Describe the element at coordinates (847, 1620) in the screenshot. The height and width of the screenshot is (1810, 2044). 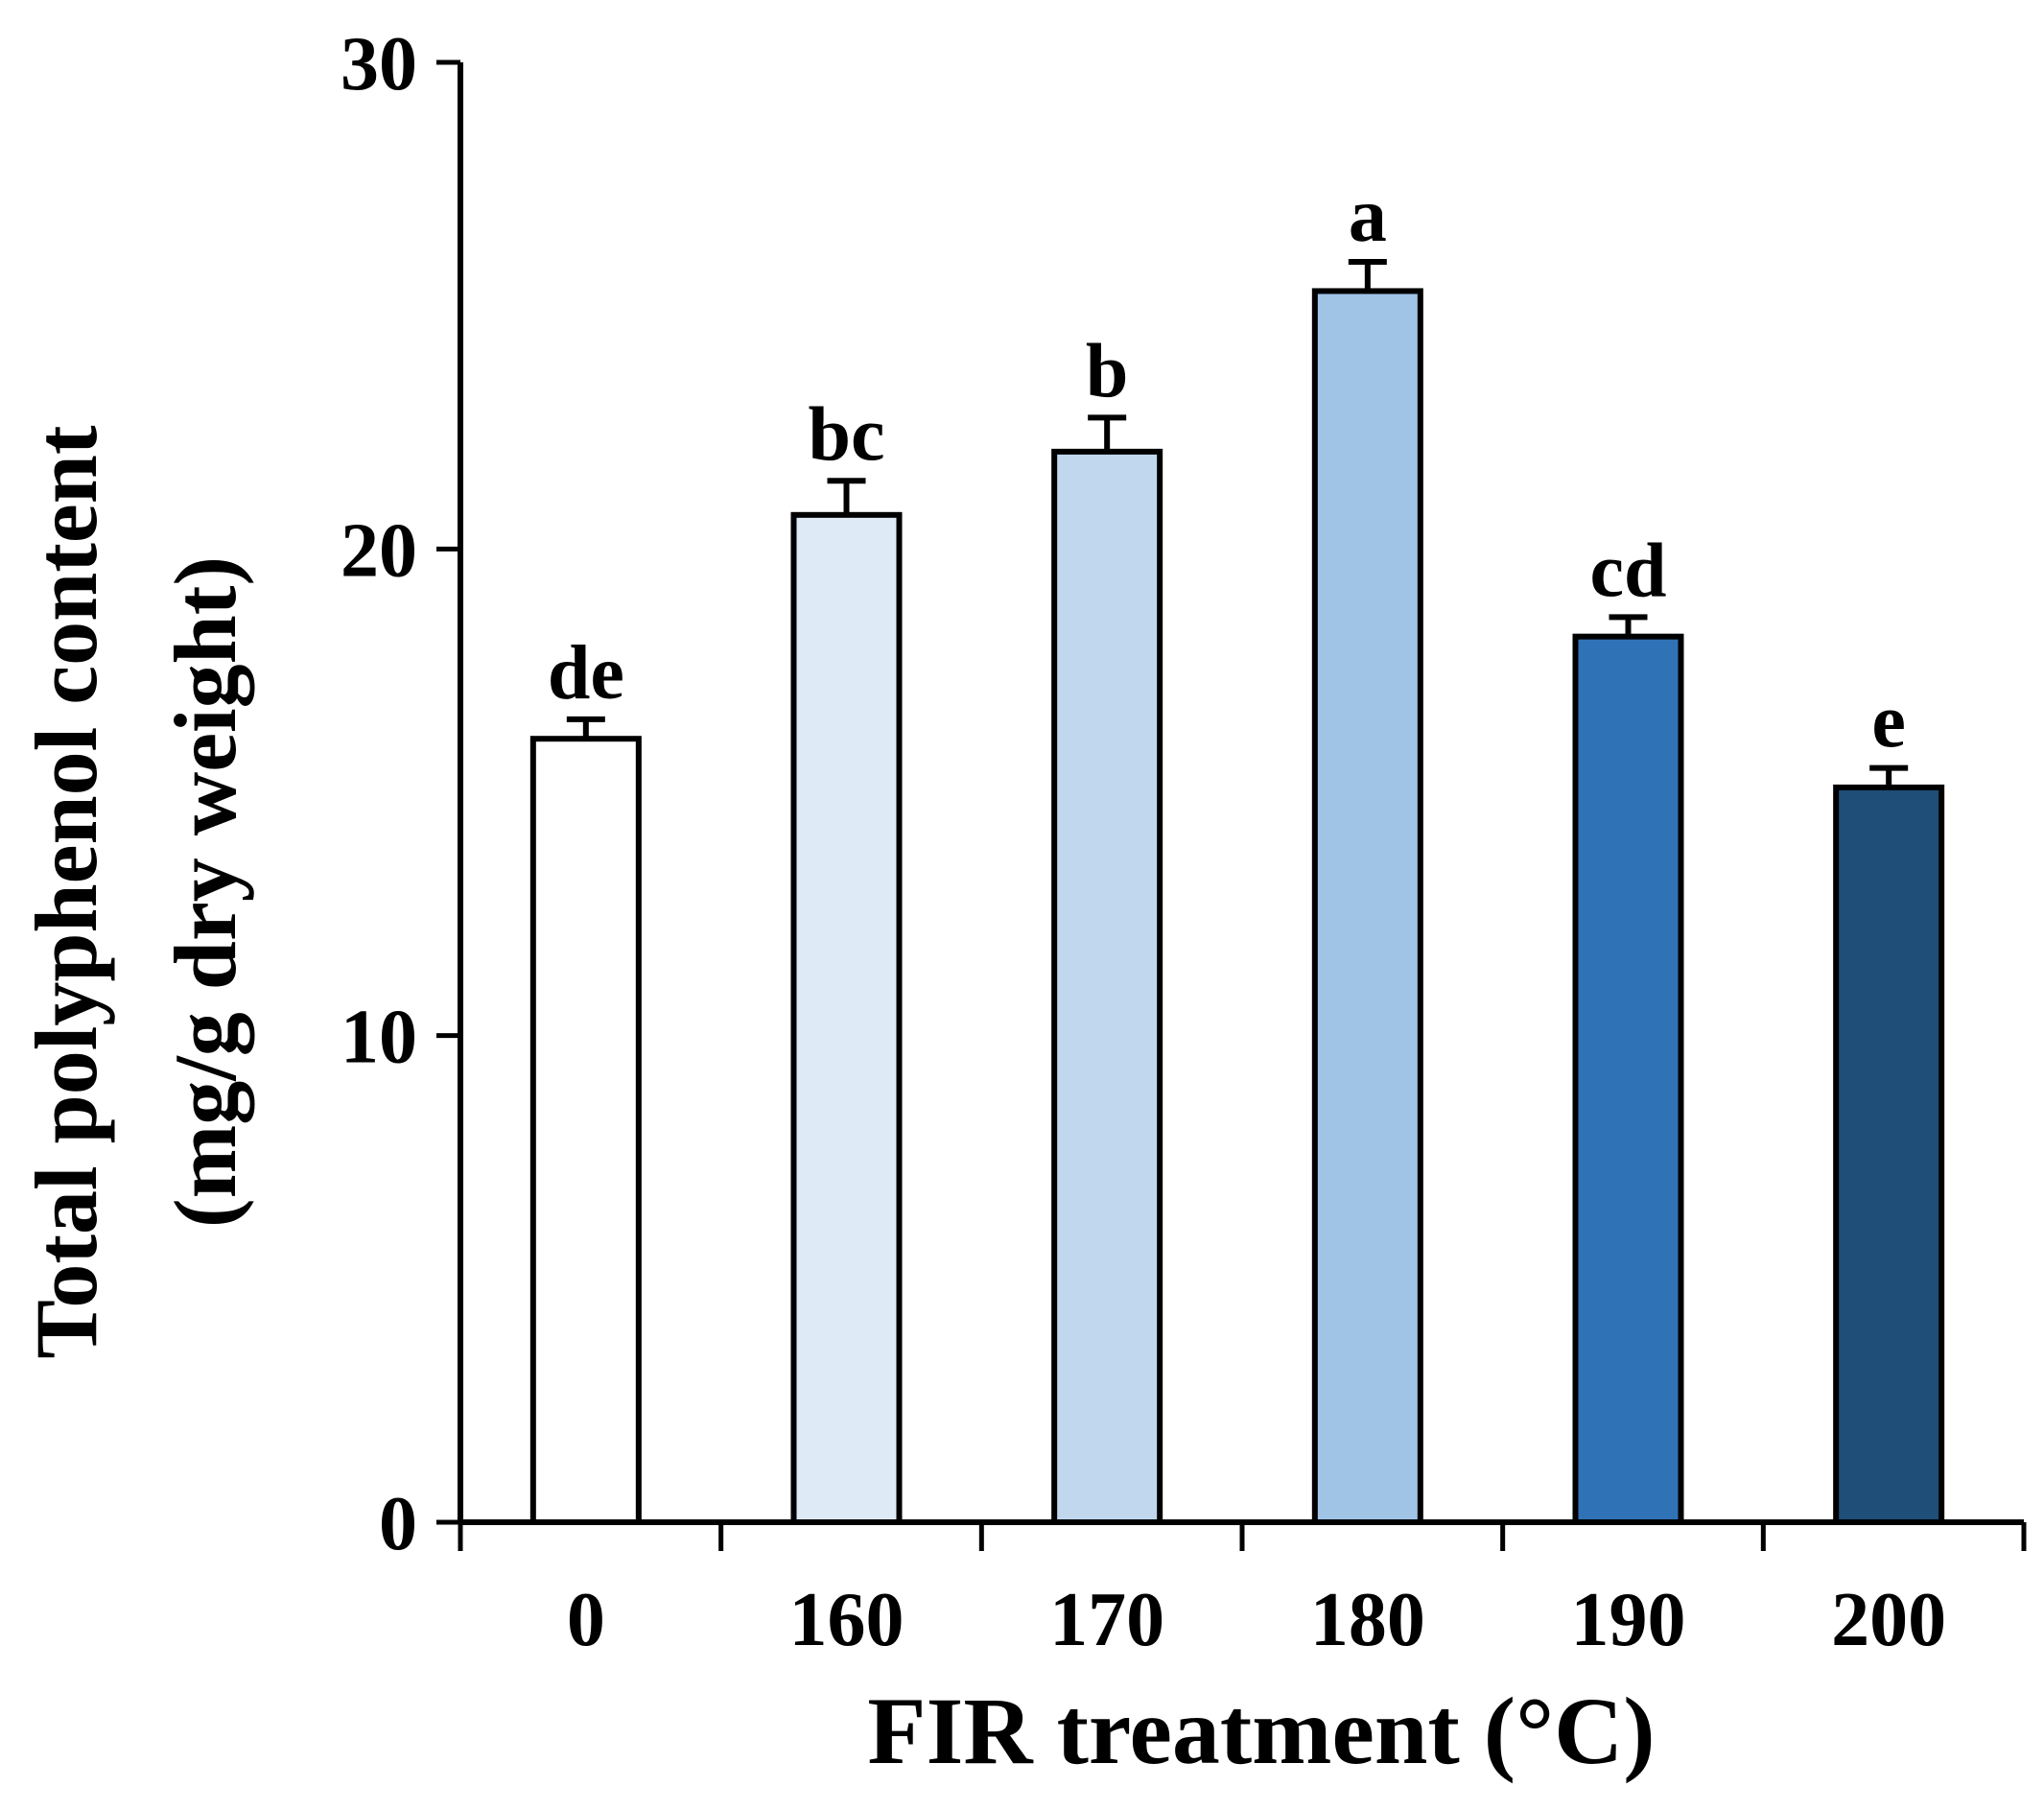
I see `x-tick-label: 160` at that location.